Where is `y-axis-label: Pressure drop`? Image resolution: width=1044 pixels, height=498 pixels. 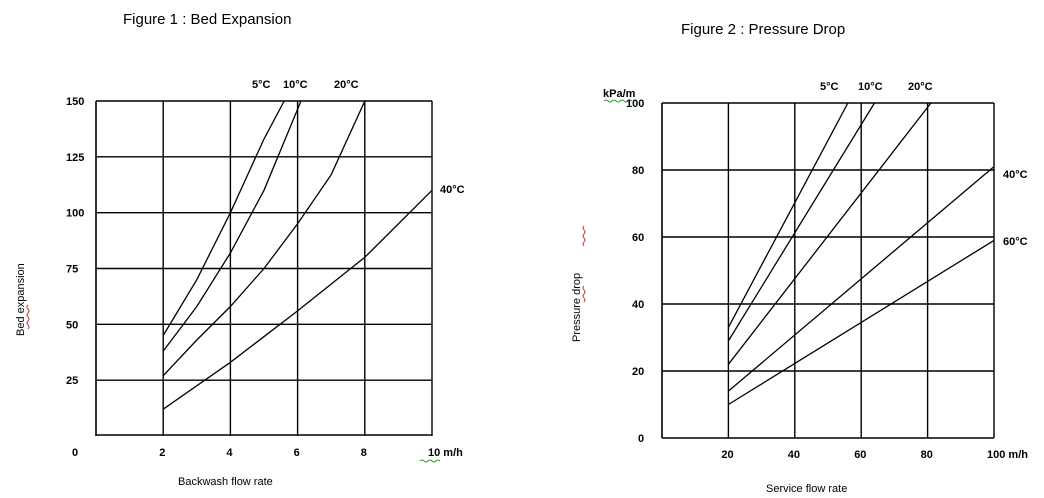
y-axis-label: Pressure drop is located at coordinates (577, 307).